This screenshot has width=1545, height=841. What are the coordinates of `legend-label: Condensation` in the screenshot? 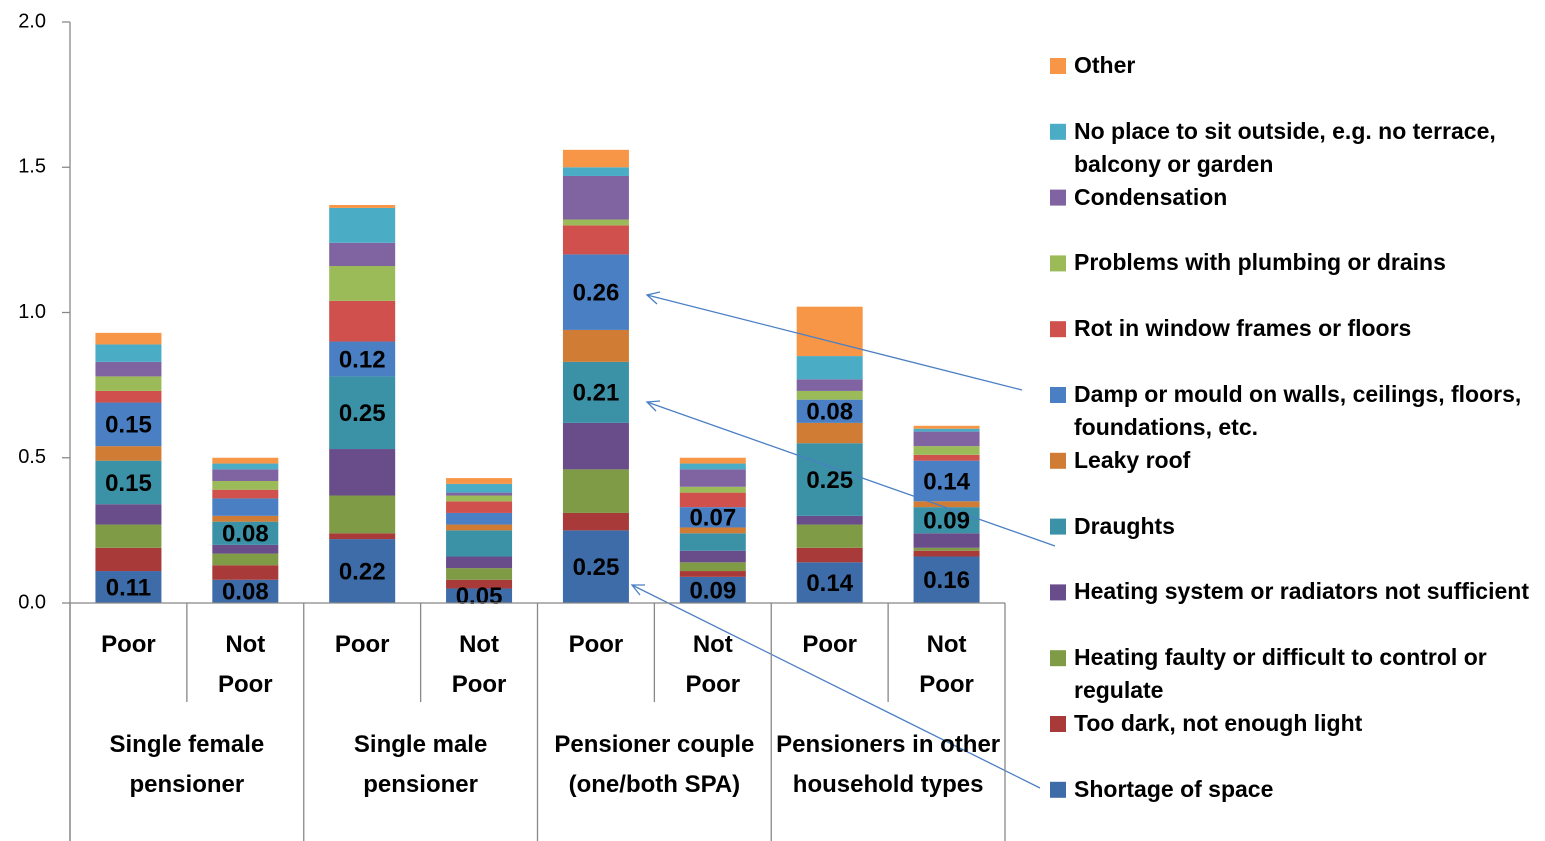 It's located at (1151, 196).